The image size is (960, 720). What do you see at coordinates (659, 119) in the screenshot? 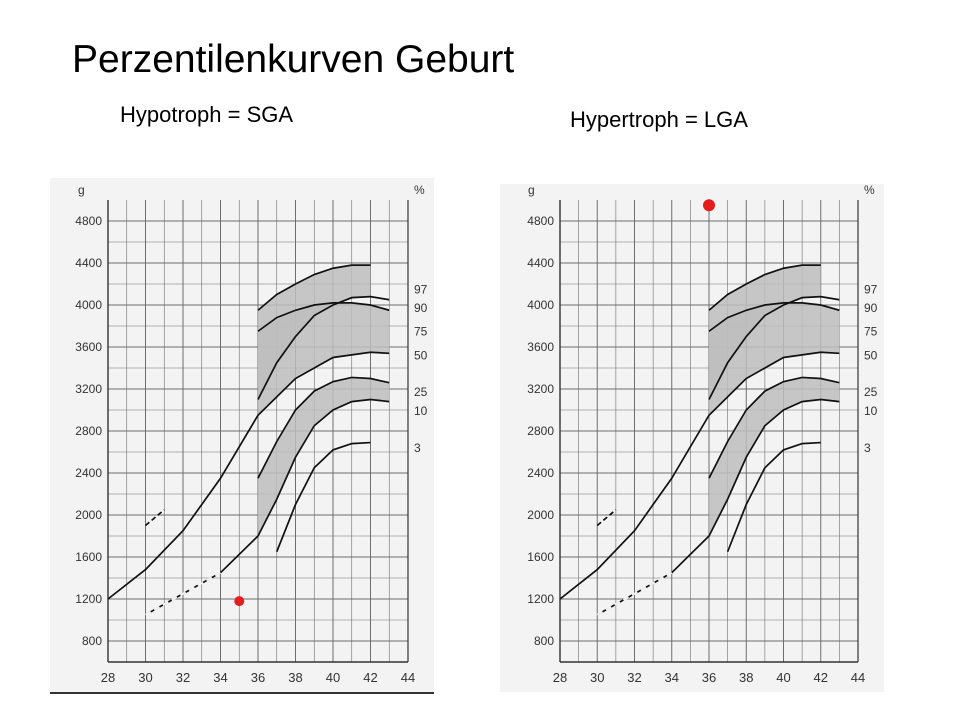
I see `subtitle-lga: Hypertroph = LGA` at bounding box center [659, 119].